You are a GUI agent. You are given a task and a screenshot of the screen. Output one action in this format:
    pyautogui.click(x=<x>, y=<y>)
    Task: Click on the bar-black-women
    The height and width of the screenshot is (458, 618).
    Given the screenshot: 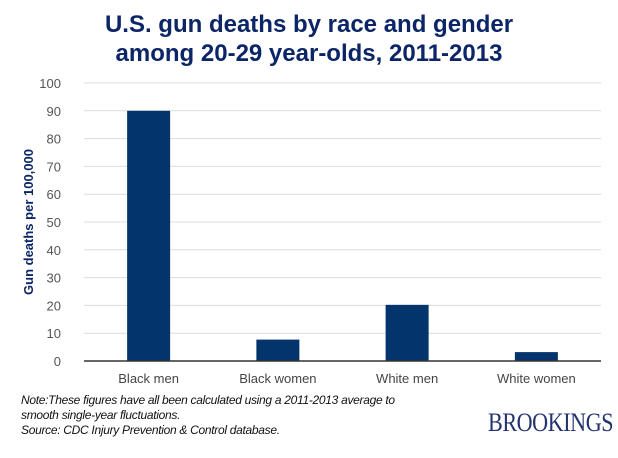 What is the action you would take?
    pyautogui.click(x=278, y=350)
    